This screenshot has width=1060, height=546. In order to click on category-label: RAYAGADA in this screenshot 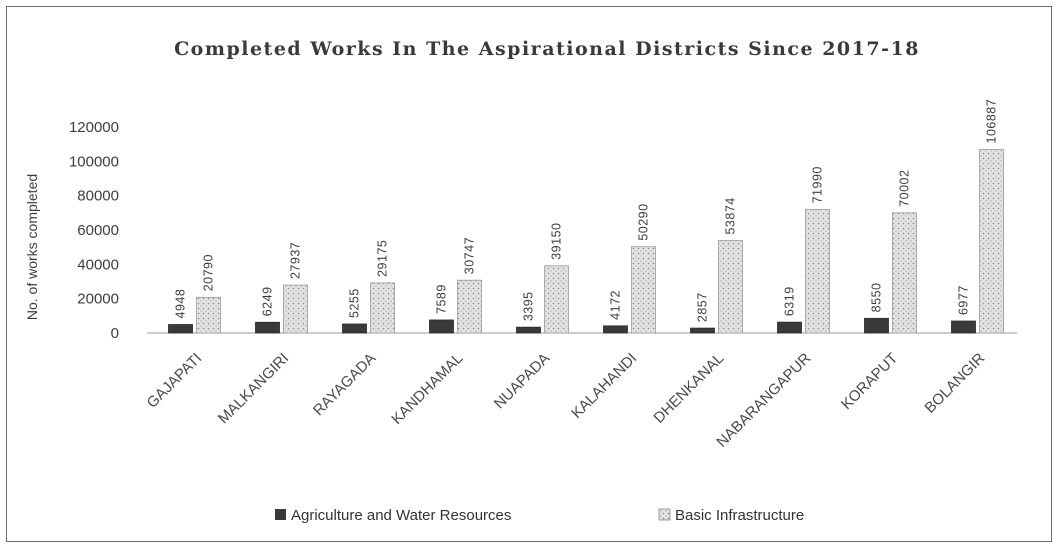, I will do `click(344, 384)`.